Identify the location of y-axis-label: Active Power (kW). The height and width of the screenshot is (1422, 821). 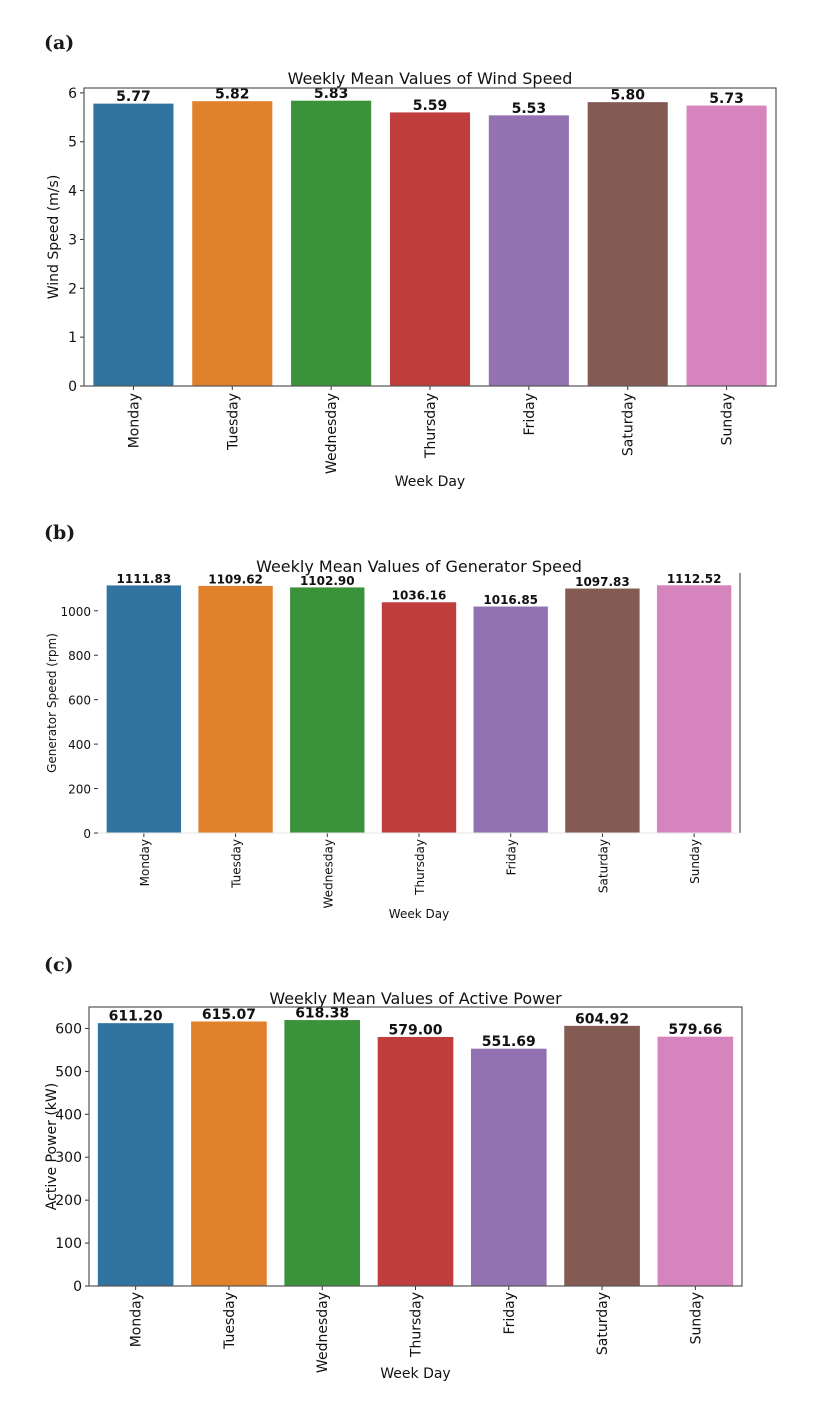
(52, 1146).